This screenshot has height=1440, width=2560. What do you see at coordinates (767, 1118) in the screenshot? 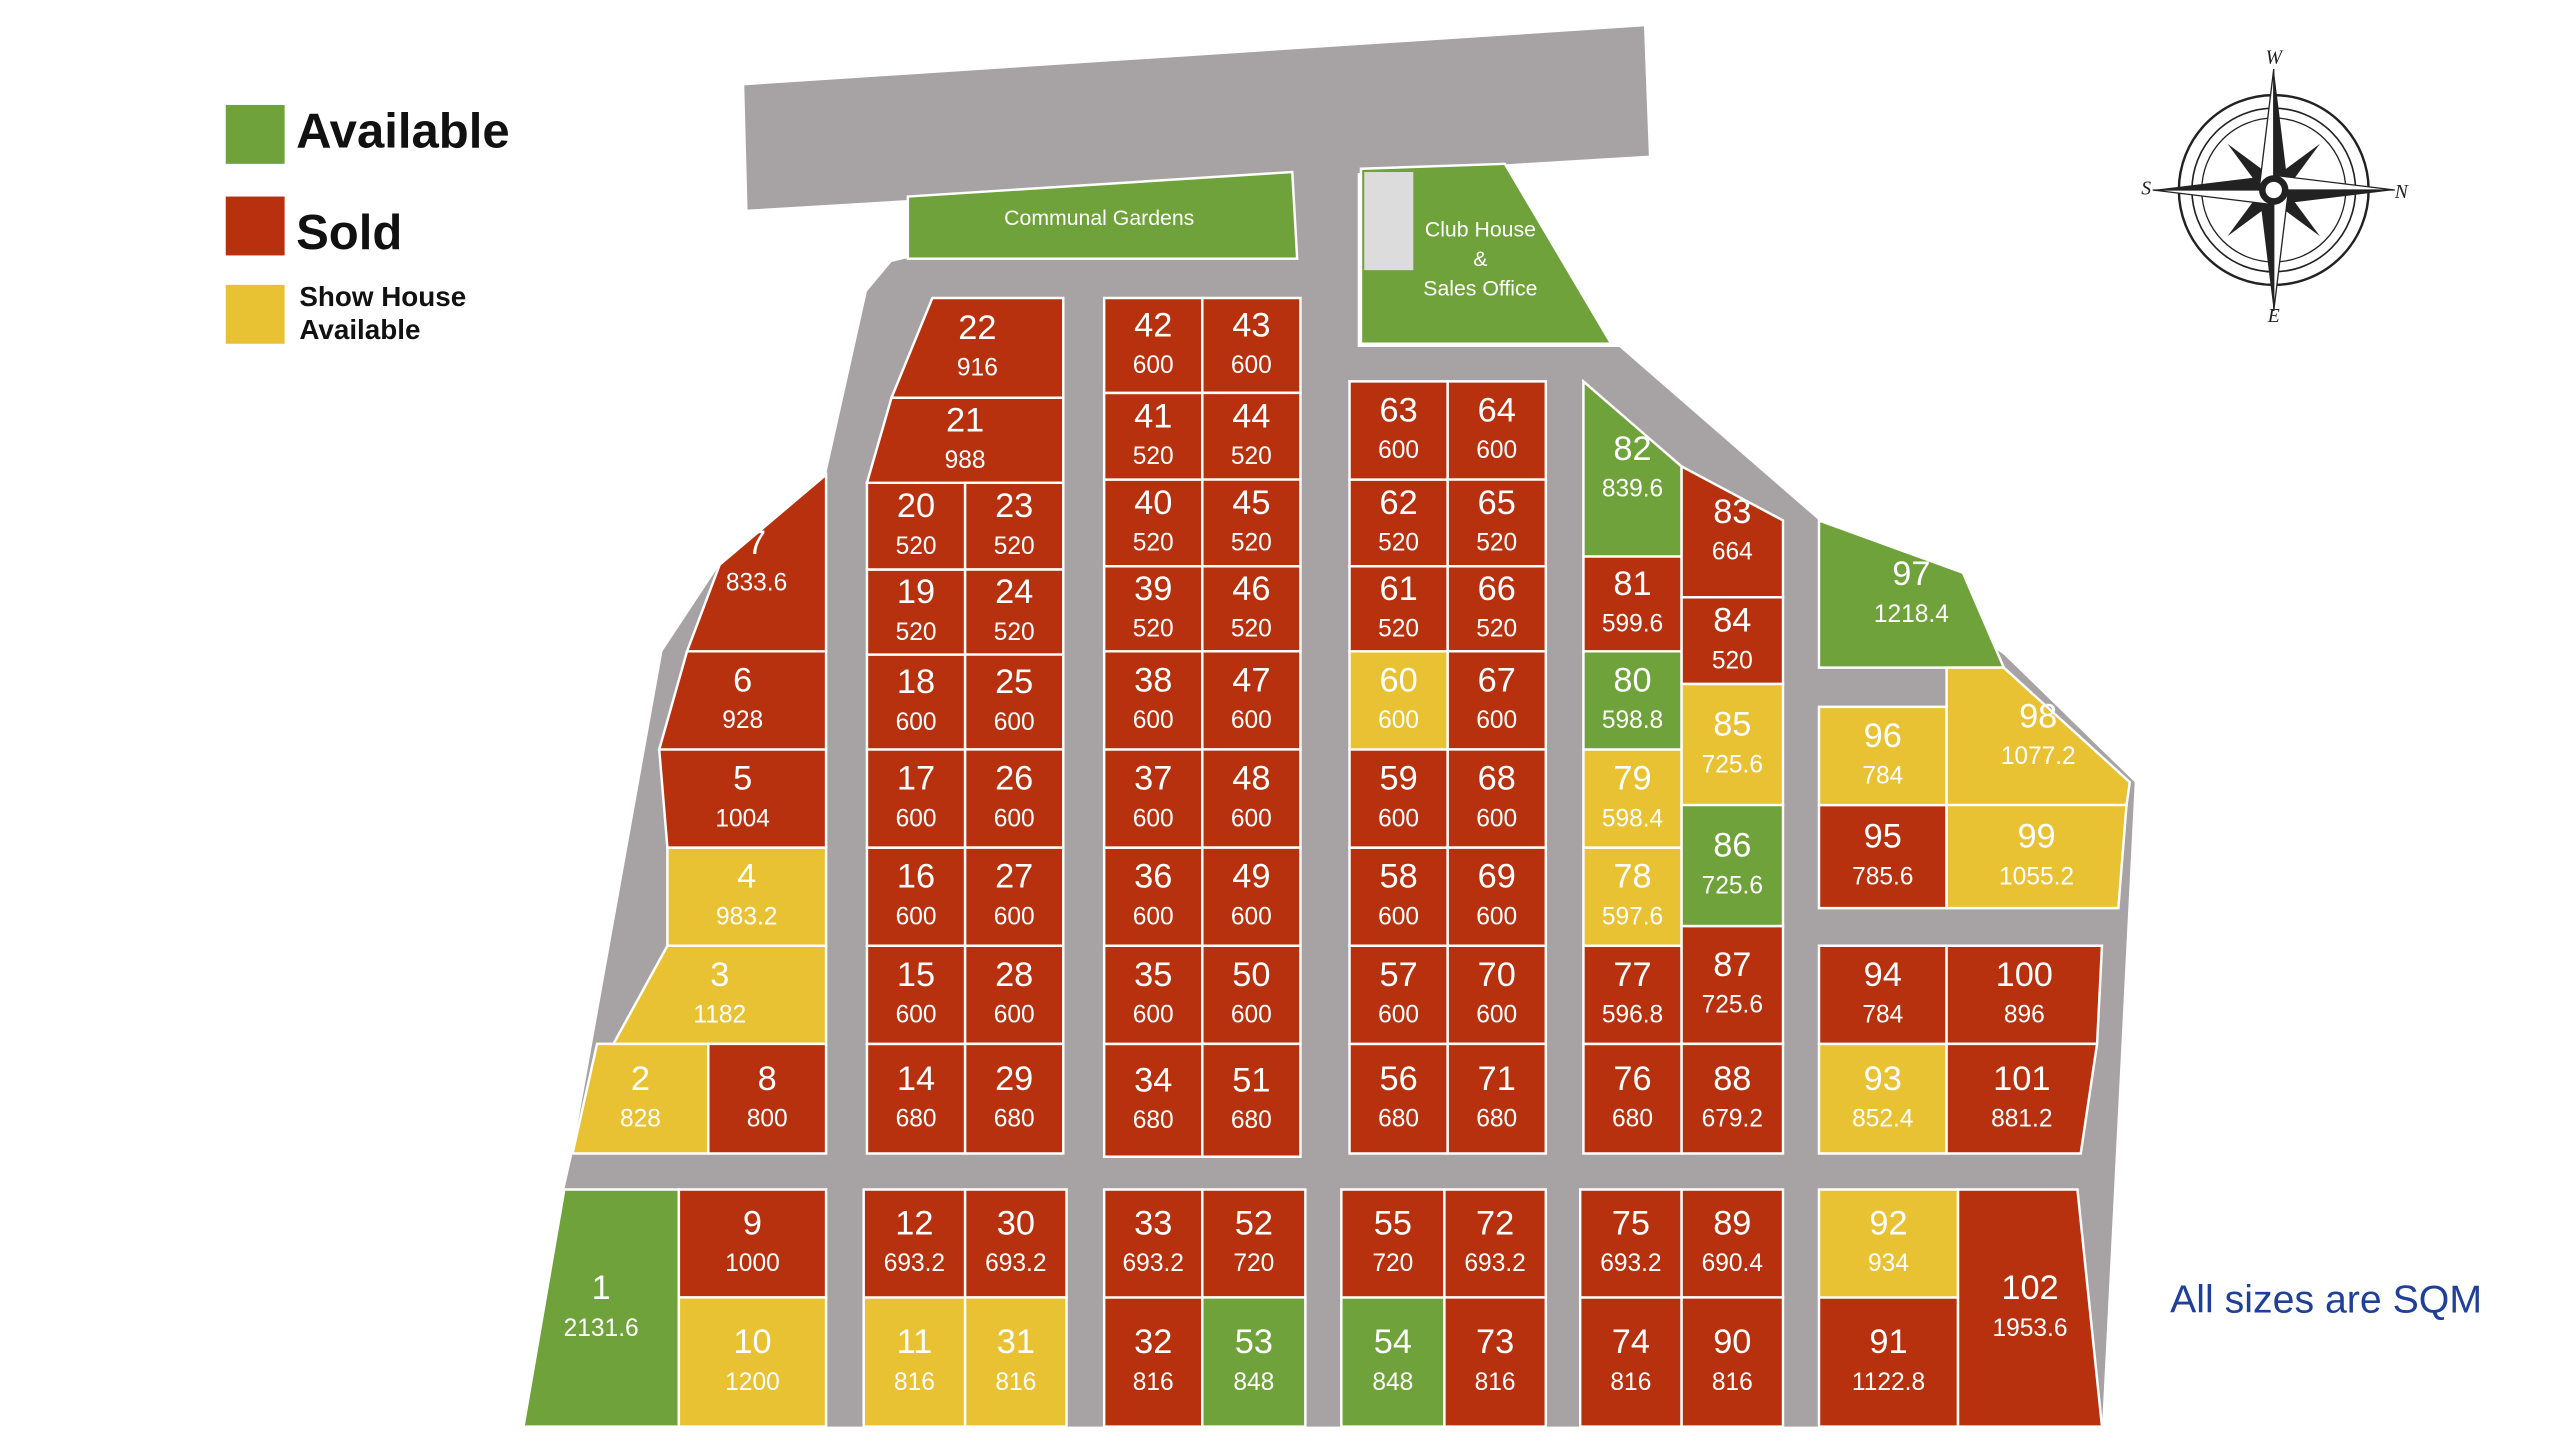
I see `plot-size: 800` at bounding box center [767, 1118].